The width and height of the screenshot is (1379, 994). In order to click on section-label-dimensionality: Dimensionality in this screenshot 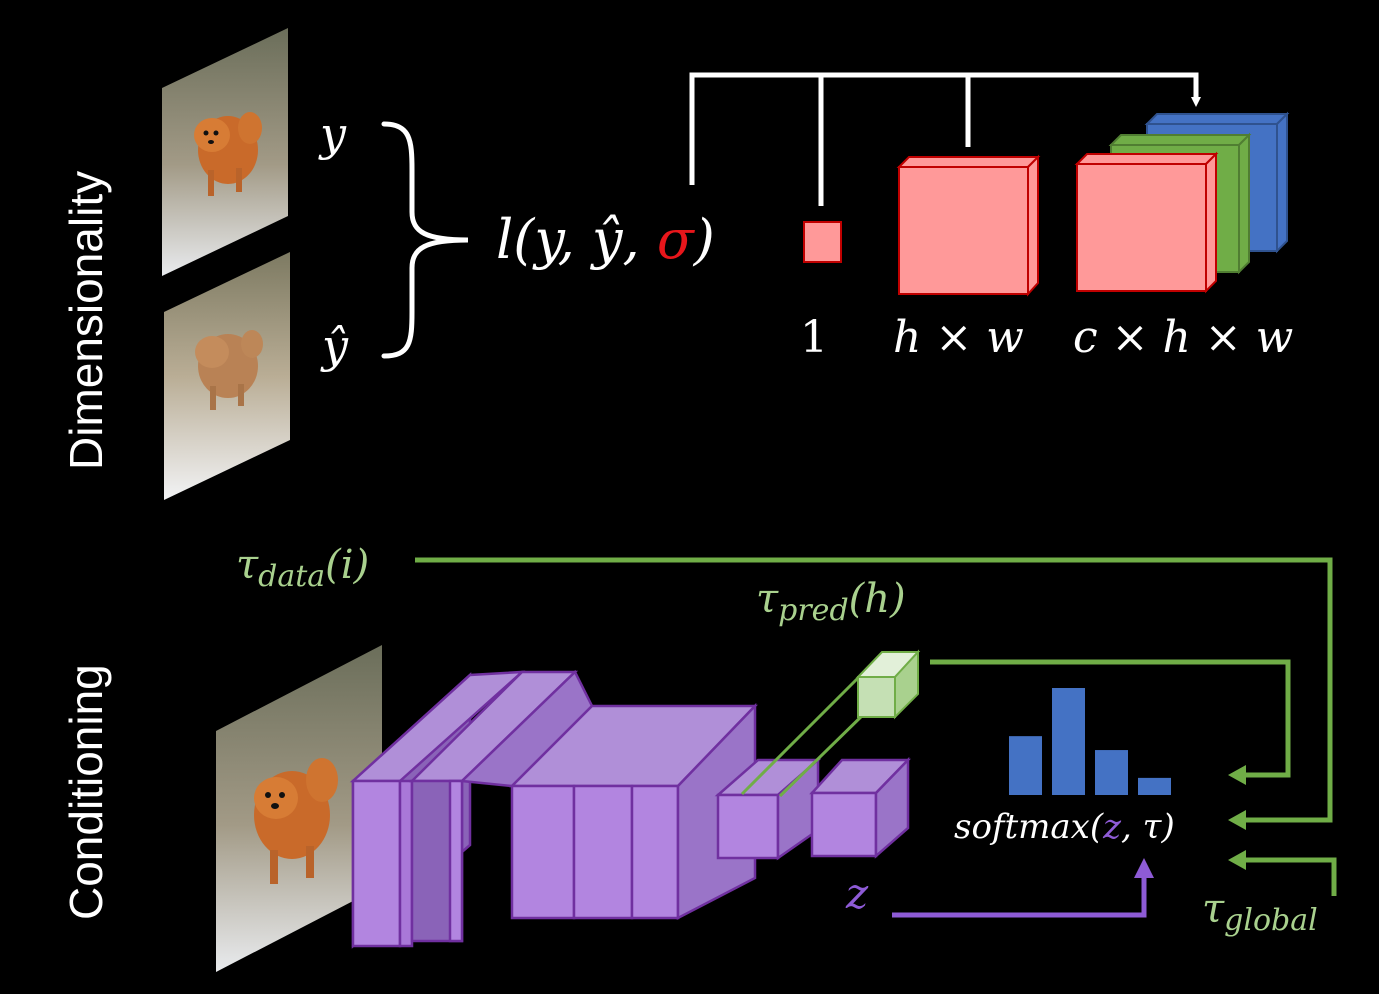, I will do `click(86, 320)`.